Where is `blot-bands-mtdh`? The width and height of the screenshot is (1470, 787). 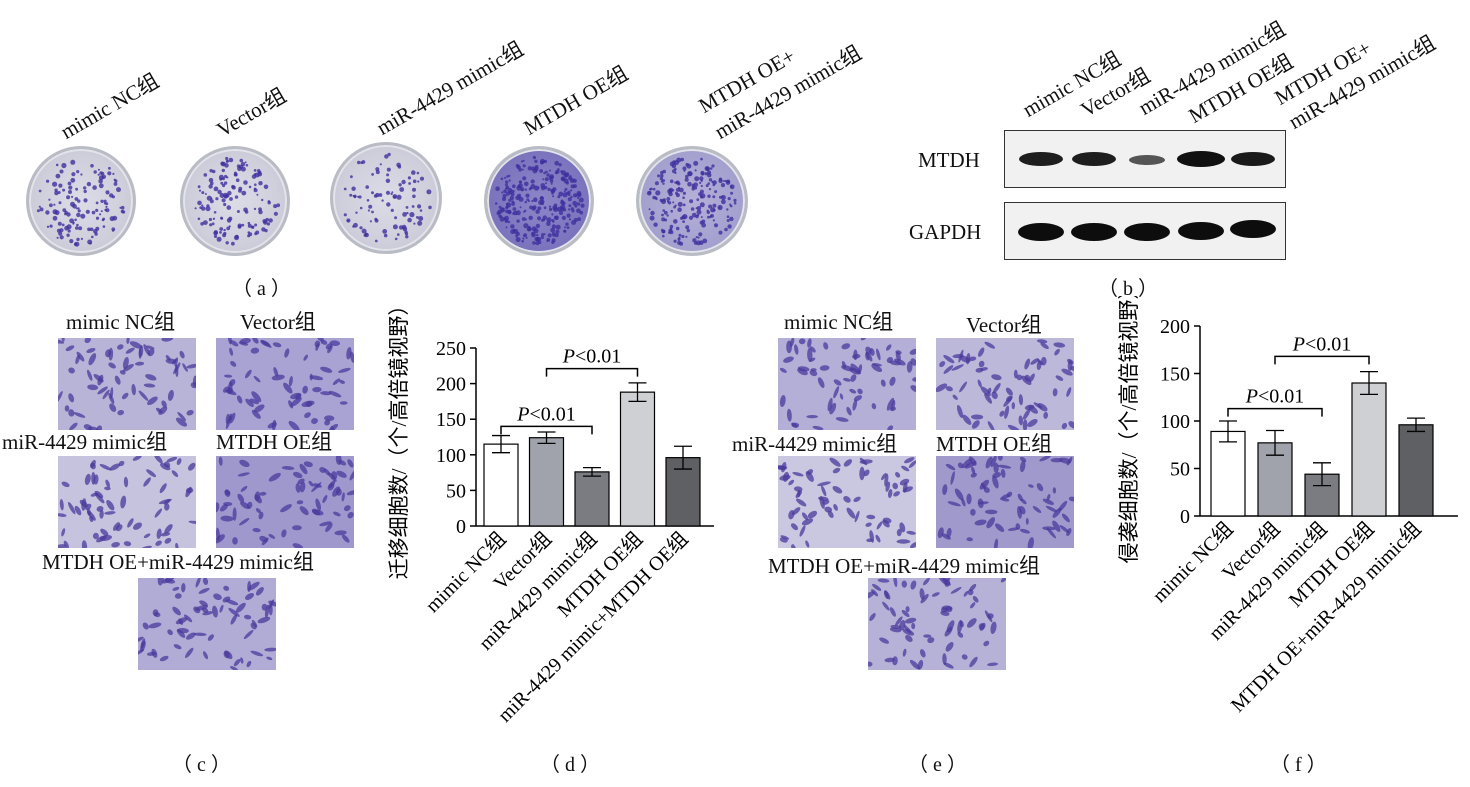 blot-bands-mtdh is located at coordinates (1147, 159).